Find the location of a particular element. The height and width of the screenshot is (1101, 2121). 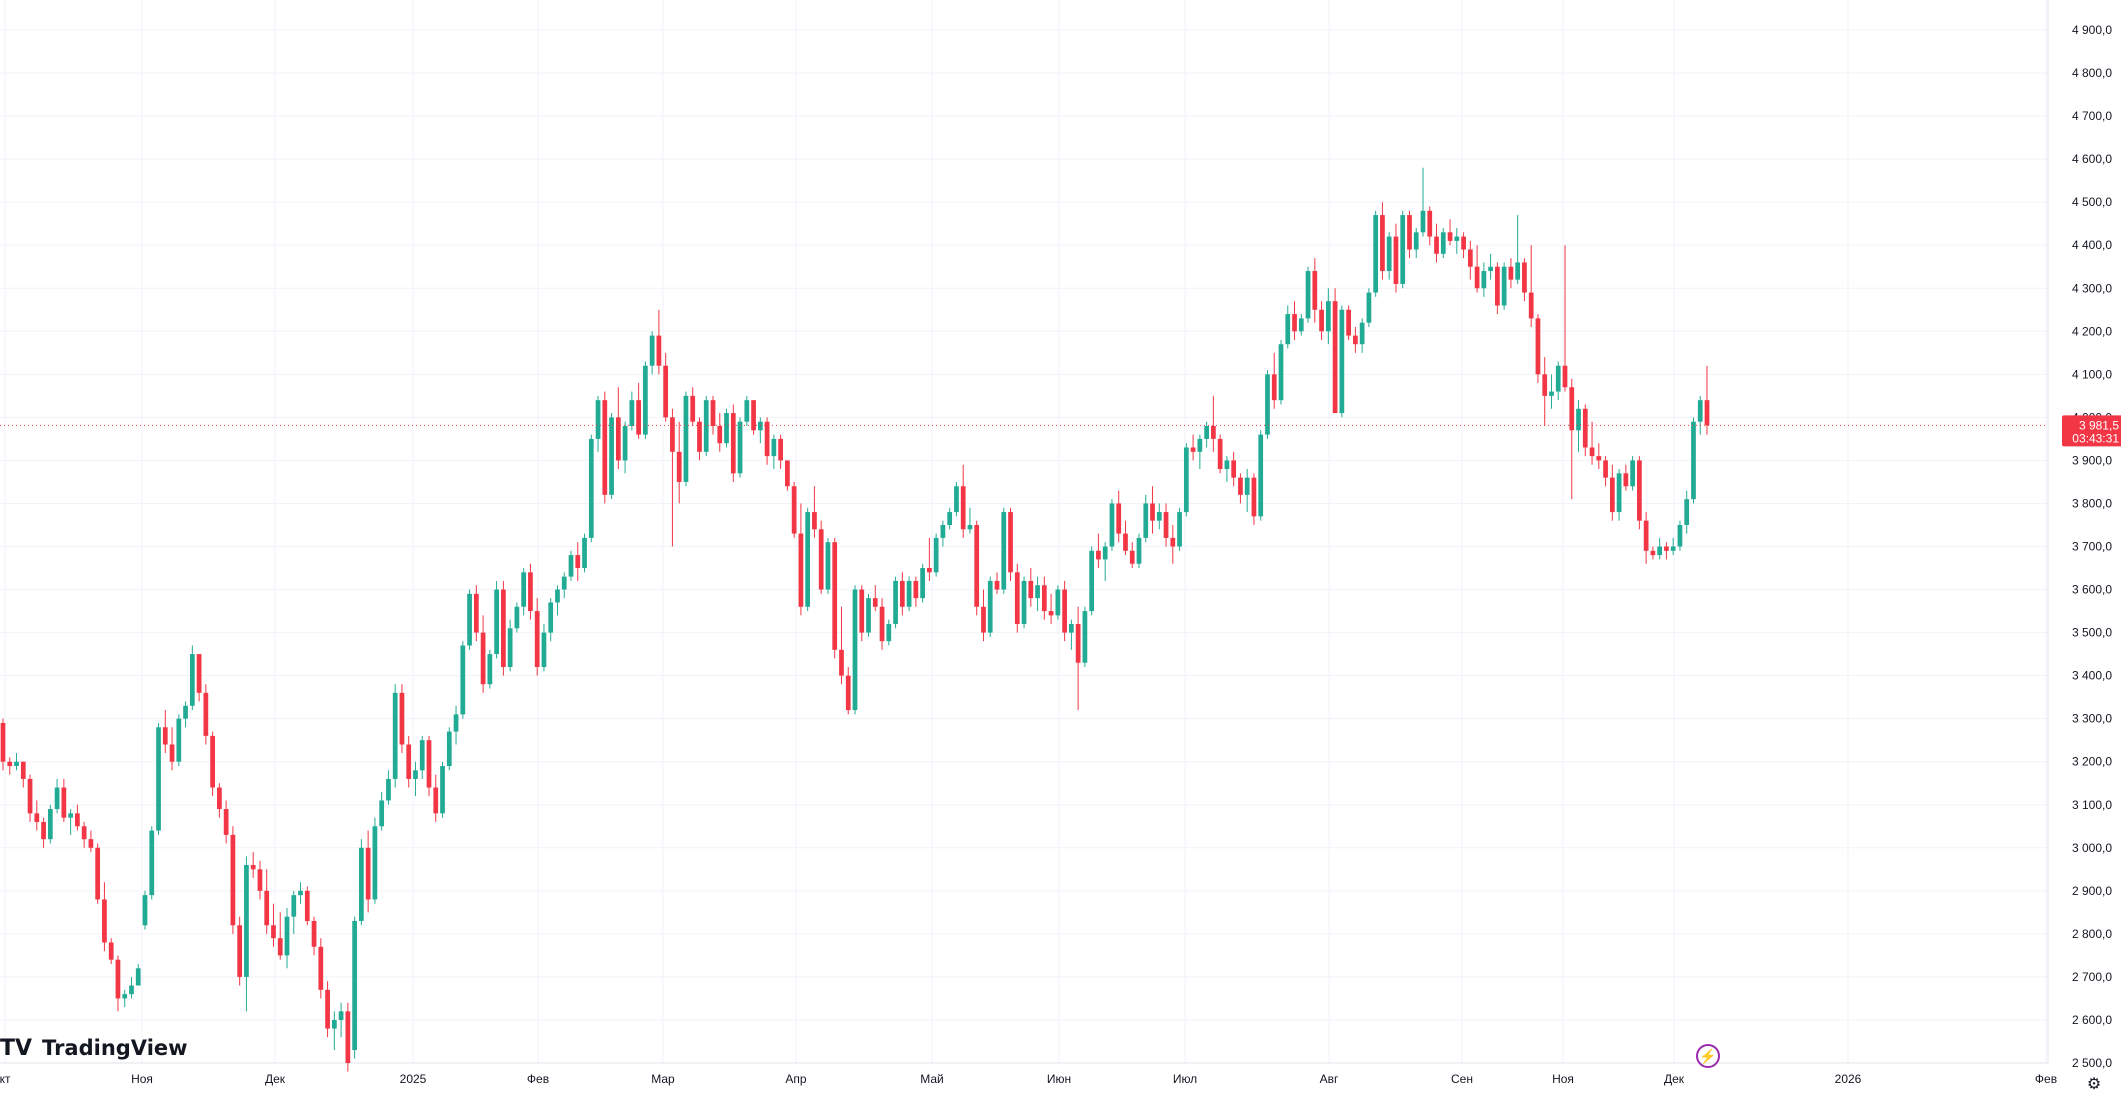

x-tick-label: Авг is located at coordinates (1329, 1079).